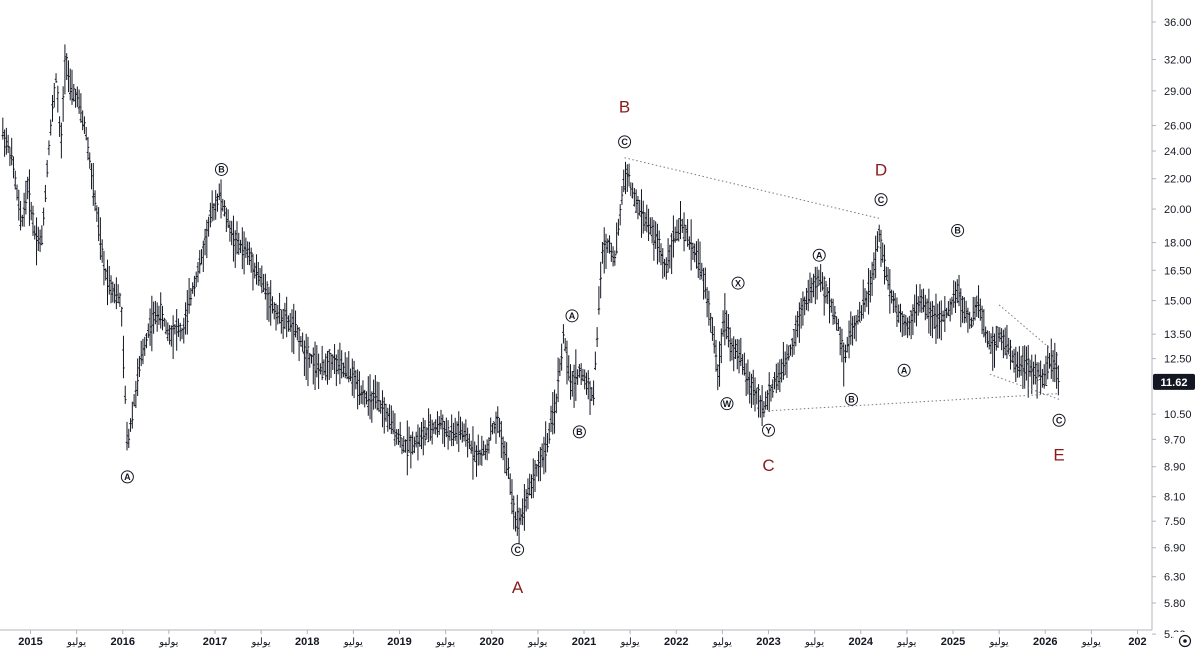 This screenshot has height=659, width=1200. Describe the element at coordinates (727, 404) in the screenshot. I see `wave-label-circled: W` at that location.